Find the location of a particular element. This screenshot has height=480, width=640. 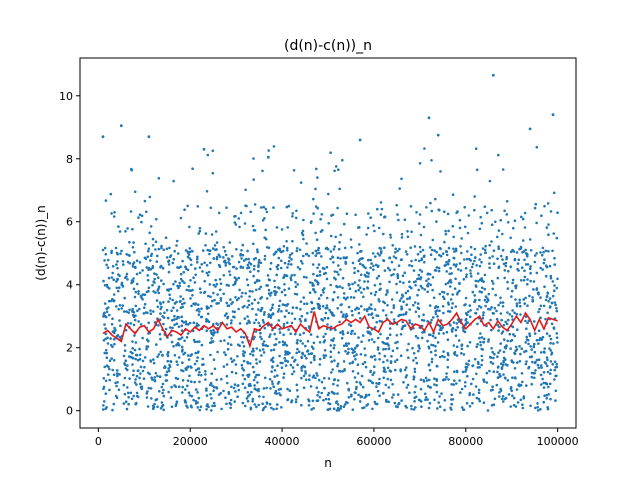

y-tick-label: 6 is located at coordinates (69, 222).